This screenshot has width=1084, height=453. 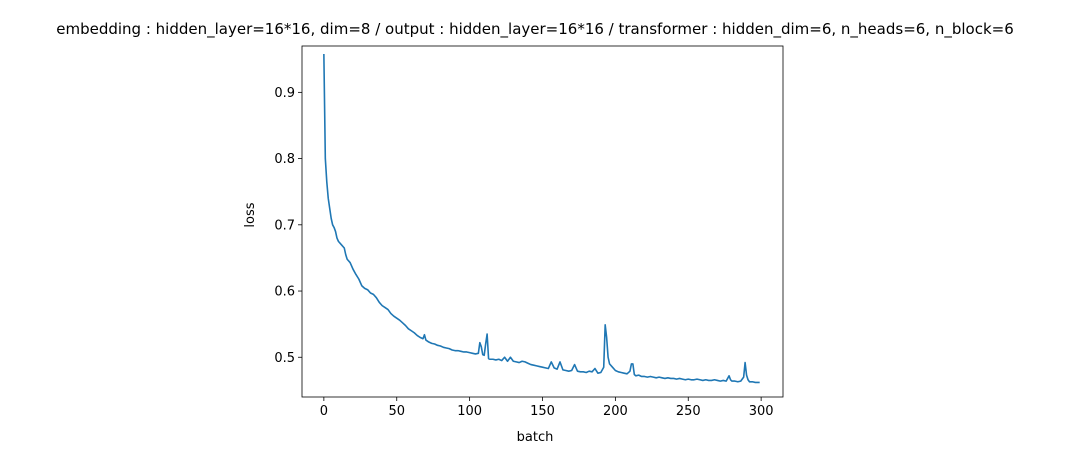 I want to click on y-tick-label-4: 0.9, so click(x=284, y=93).